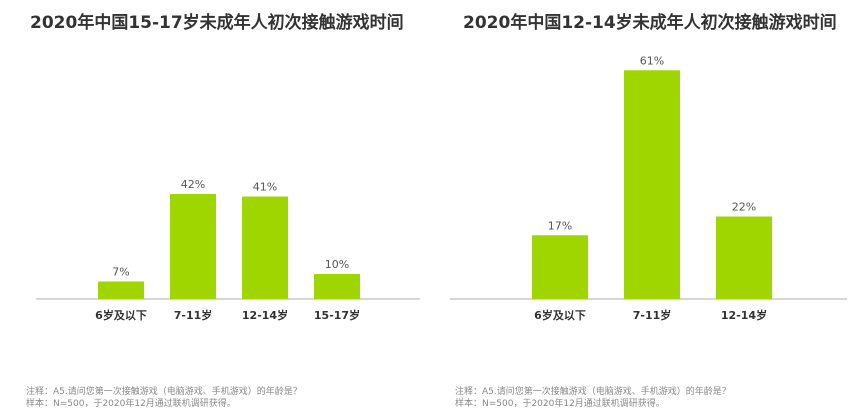  What do you see at coordinates (744, 207) in the screenshot?
I see `data-label: 22%` at bounding box center [744, 207].